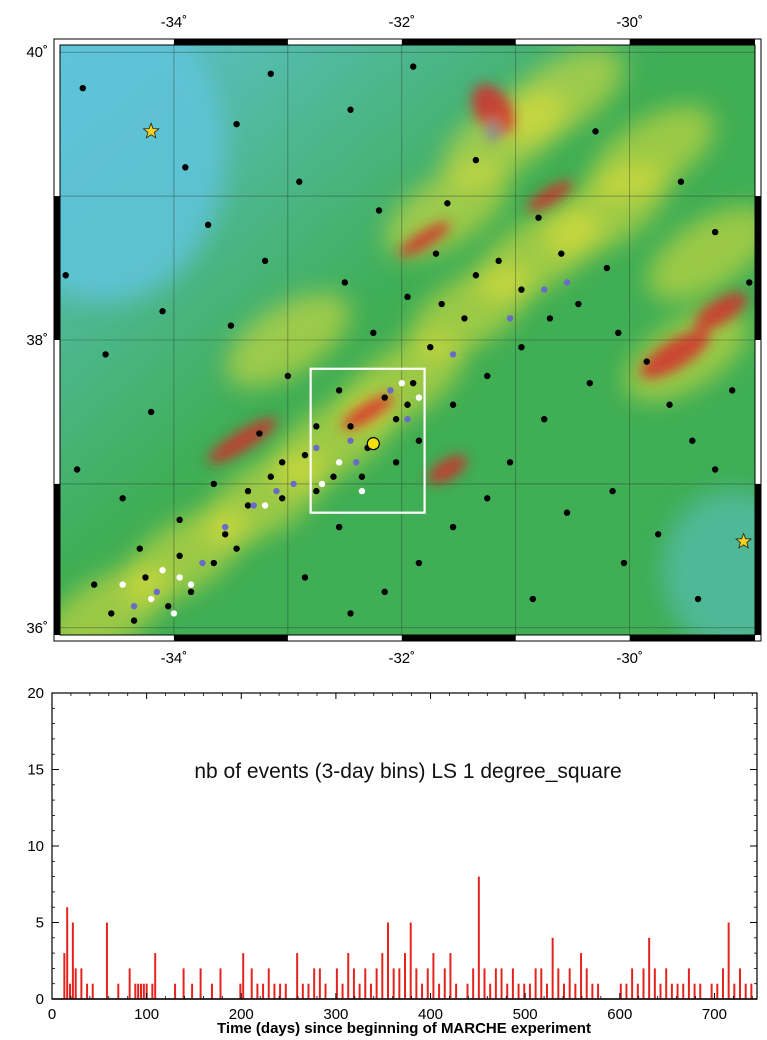 The height and width of the screenshot is (1040, 767). What do you see at coordinates (401, 22) in the screenshot?
I see `map-lon-tick-label-top: -32˚` at bounding box center [401, 22].